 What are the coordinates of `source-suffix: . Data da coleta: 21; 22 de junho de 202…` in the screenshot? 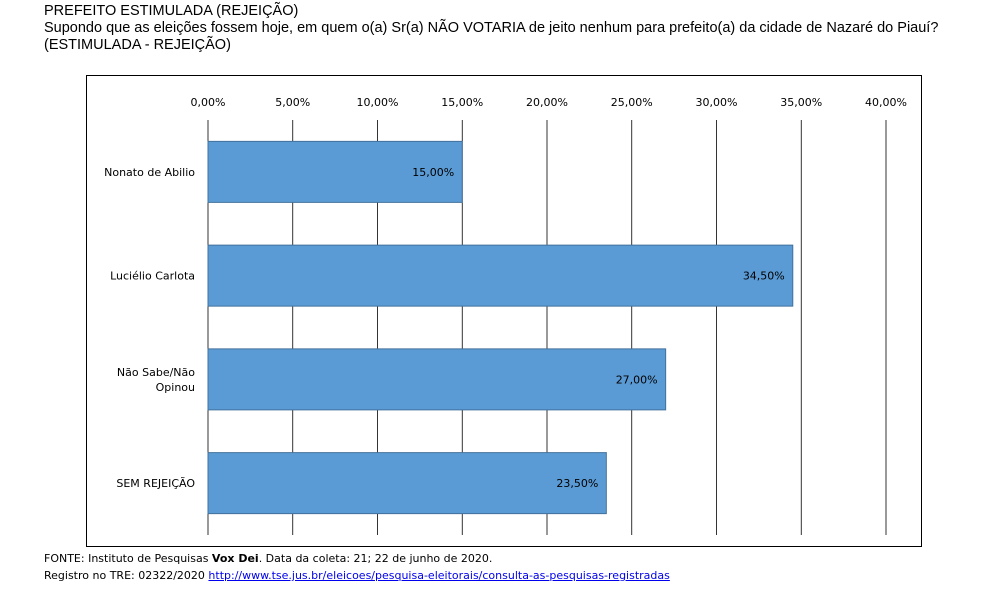 It's located at (375, 558).